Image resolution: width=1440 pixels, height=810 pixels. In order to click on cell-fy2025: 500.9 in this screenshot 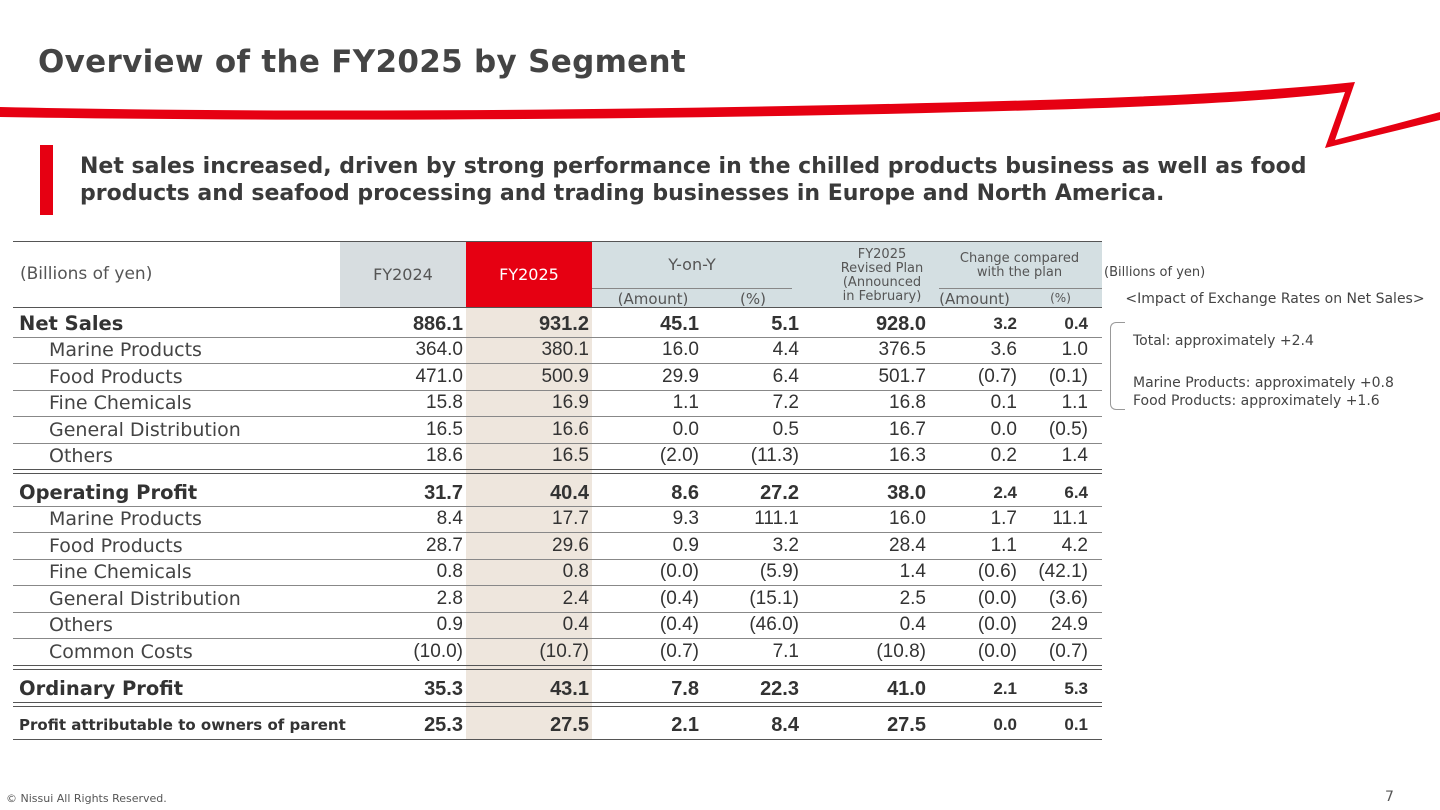, I will do `click(565, 376)`.